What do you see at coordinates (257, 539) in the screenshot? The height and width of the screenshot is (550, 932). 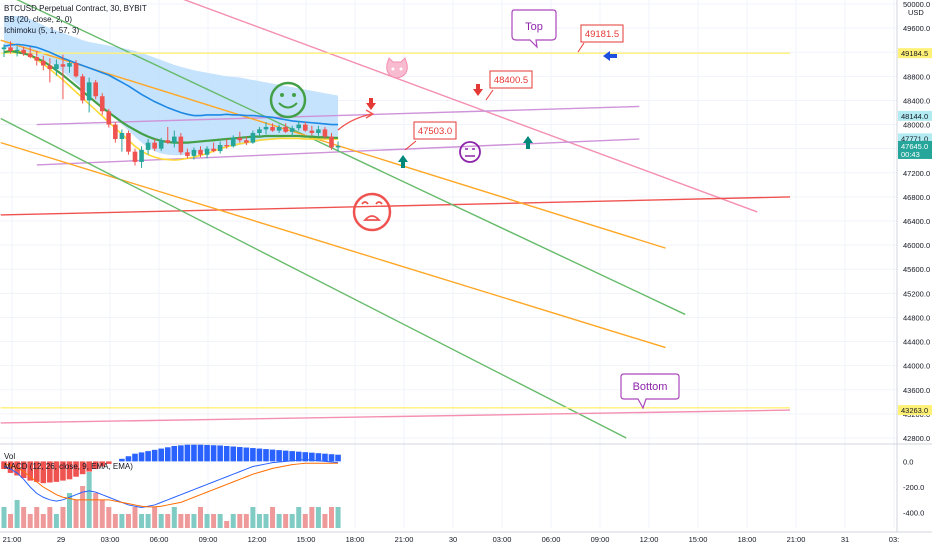 I see `time-tick-label: 12:00` at bounding box center [257, 539].